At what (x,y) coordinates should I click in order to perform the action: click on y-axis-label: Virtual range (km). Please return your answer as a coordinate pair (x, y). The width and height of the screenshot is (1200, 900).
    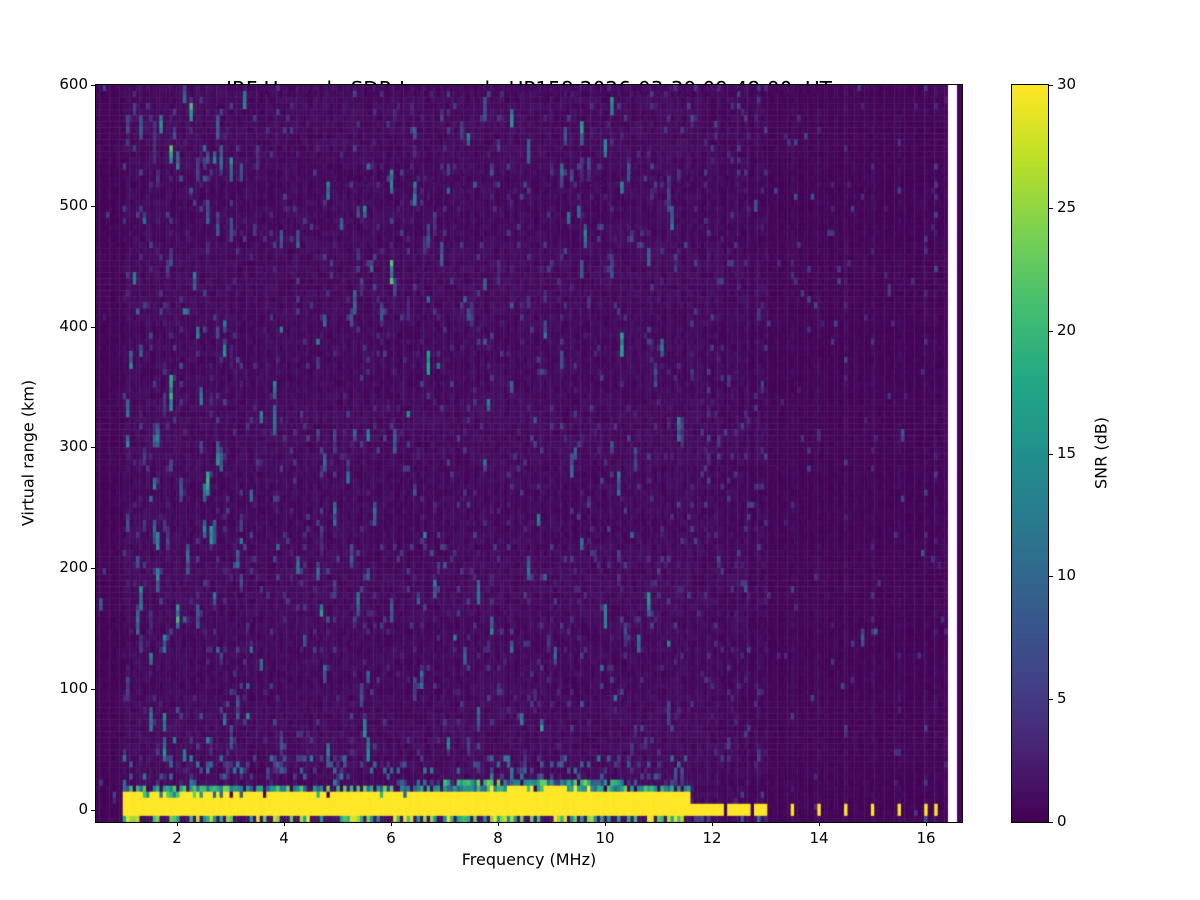
    Looking at the image, I should click on (28, 453).